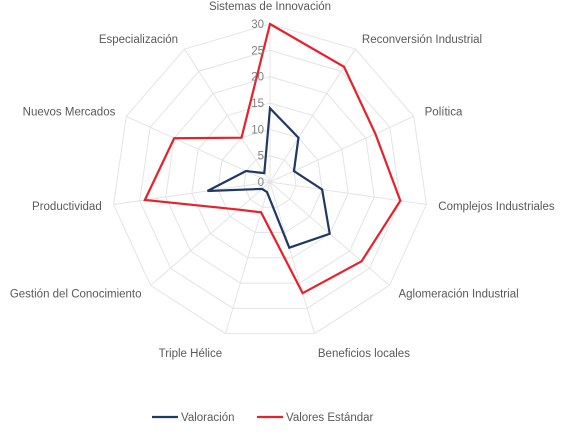  Describe the element at coordinates (261, 157) in the screenshot. I see `radial-tick-label: 5` at that location.